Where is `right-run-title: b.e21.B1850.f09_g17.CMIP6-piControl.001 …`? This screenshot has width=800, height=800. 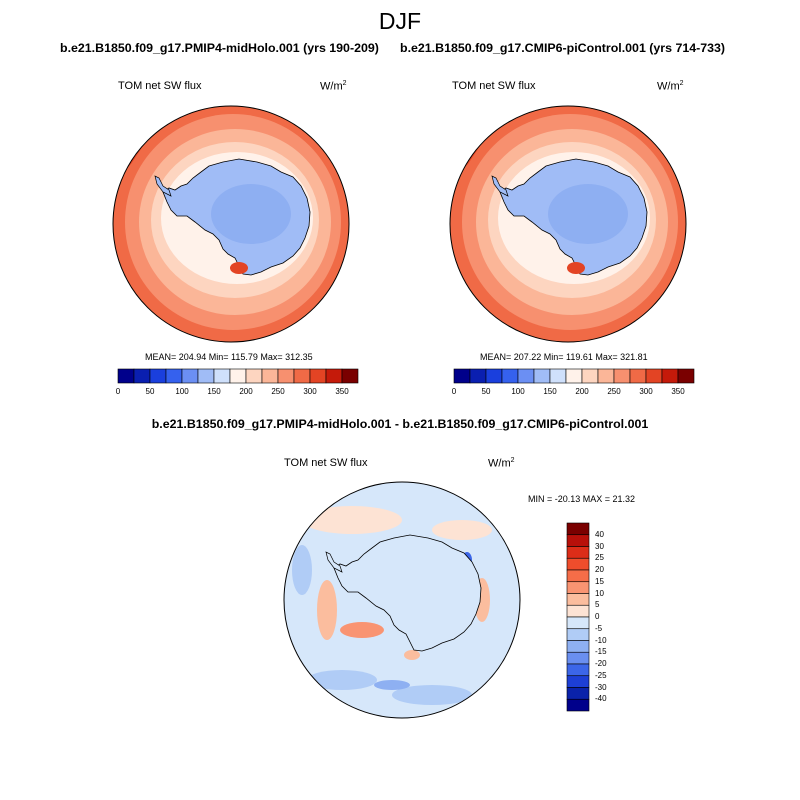
right-run-title: b.e21.B1850.f09_g17.CMIP6-piControl.001 … is located at coordinates (563, 48).